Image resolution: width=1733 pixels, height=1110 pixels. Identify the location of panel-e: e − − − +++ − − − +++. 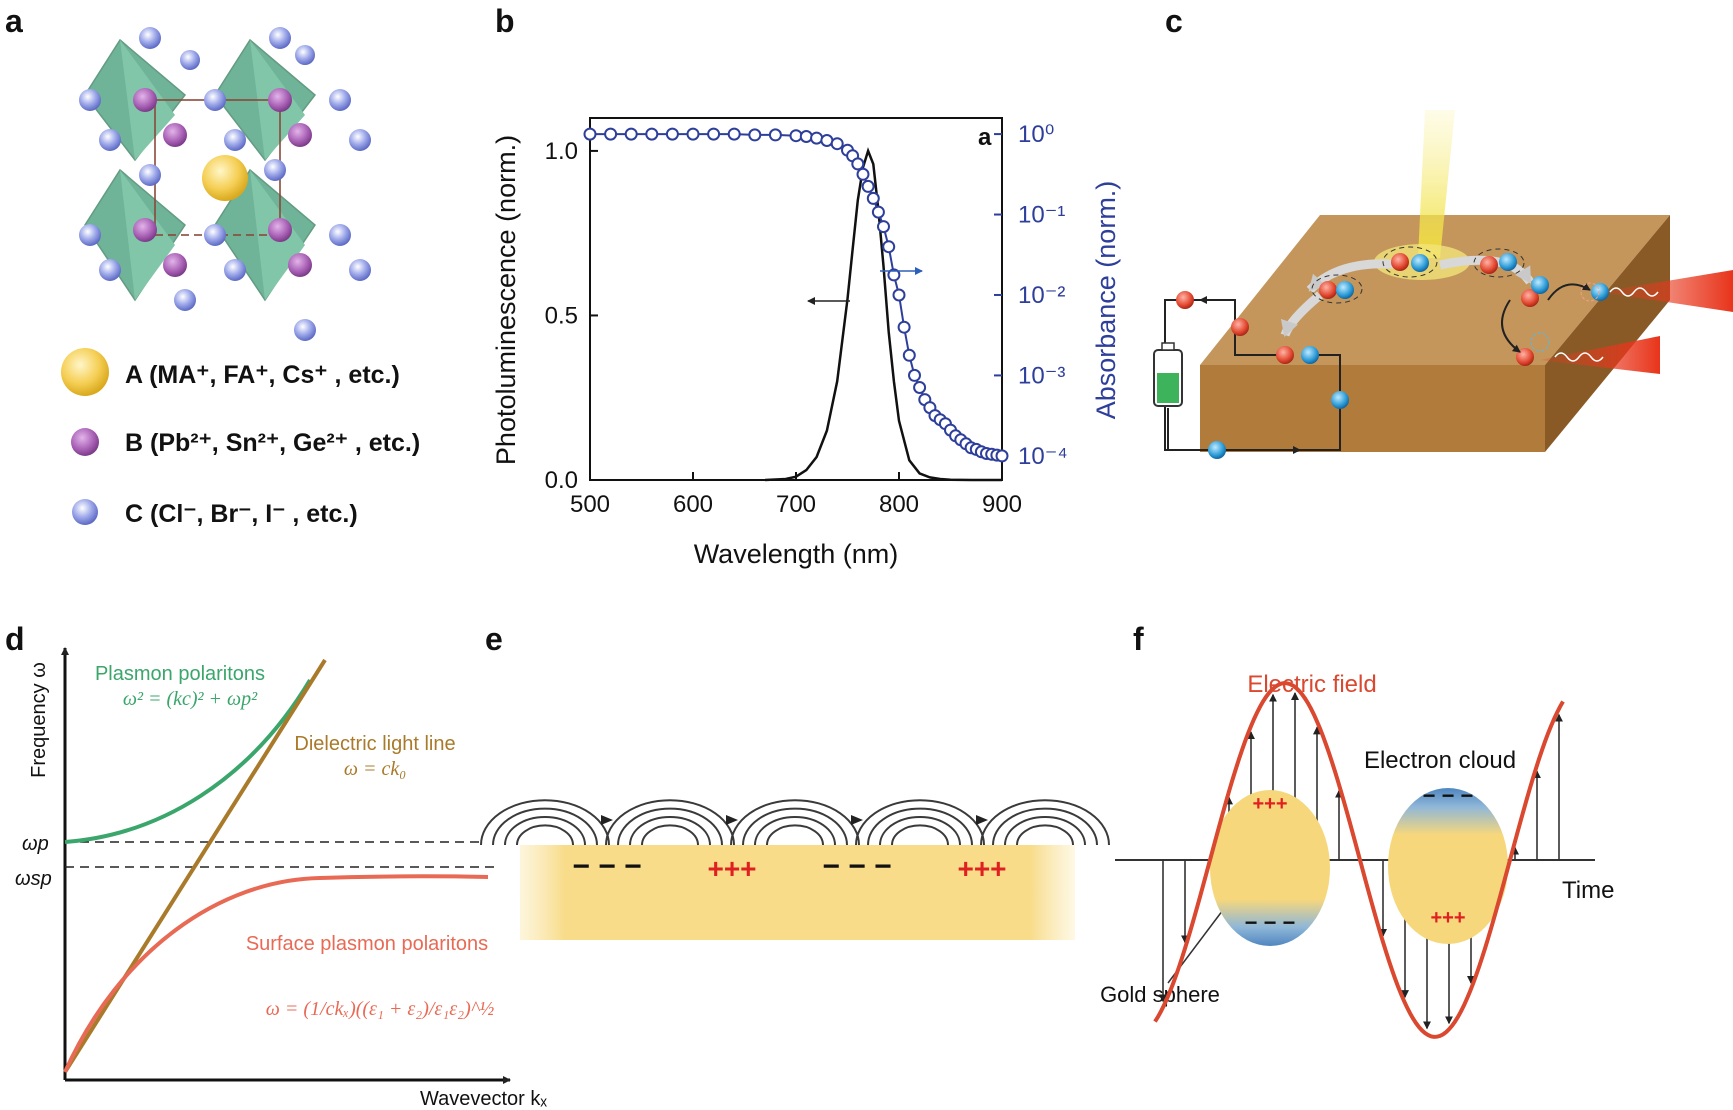
(795, 780).